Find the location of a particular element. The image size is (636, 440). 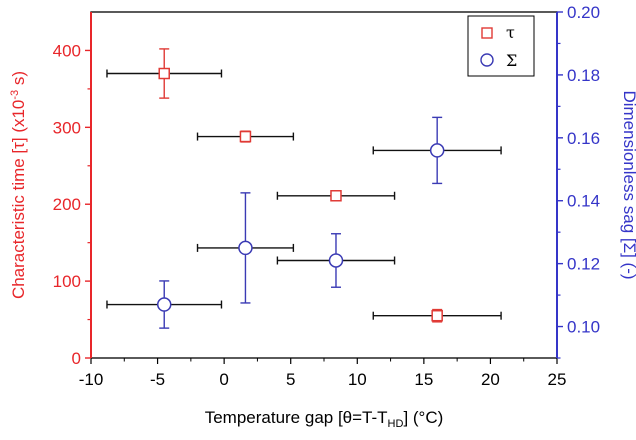

left-y-tick-label: 200 is located at coordinates (67, 204).